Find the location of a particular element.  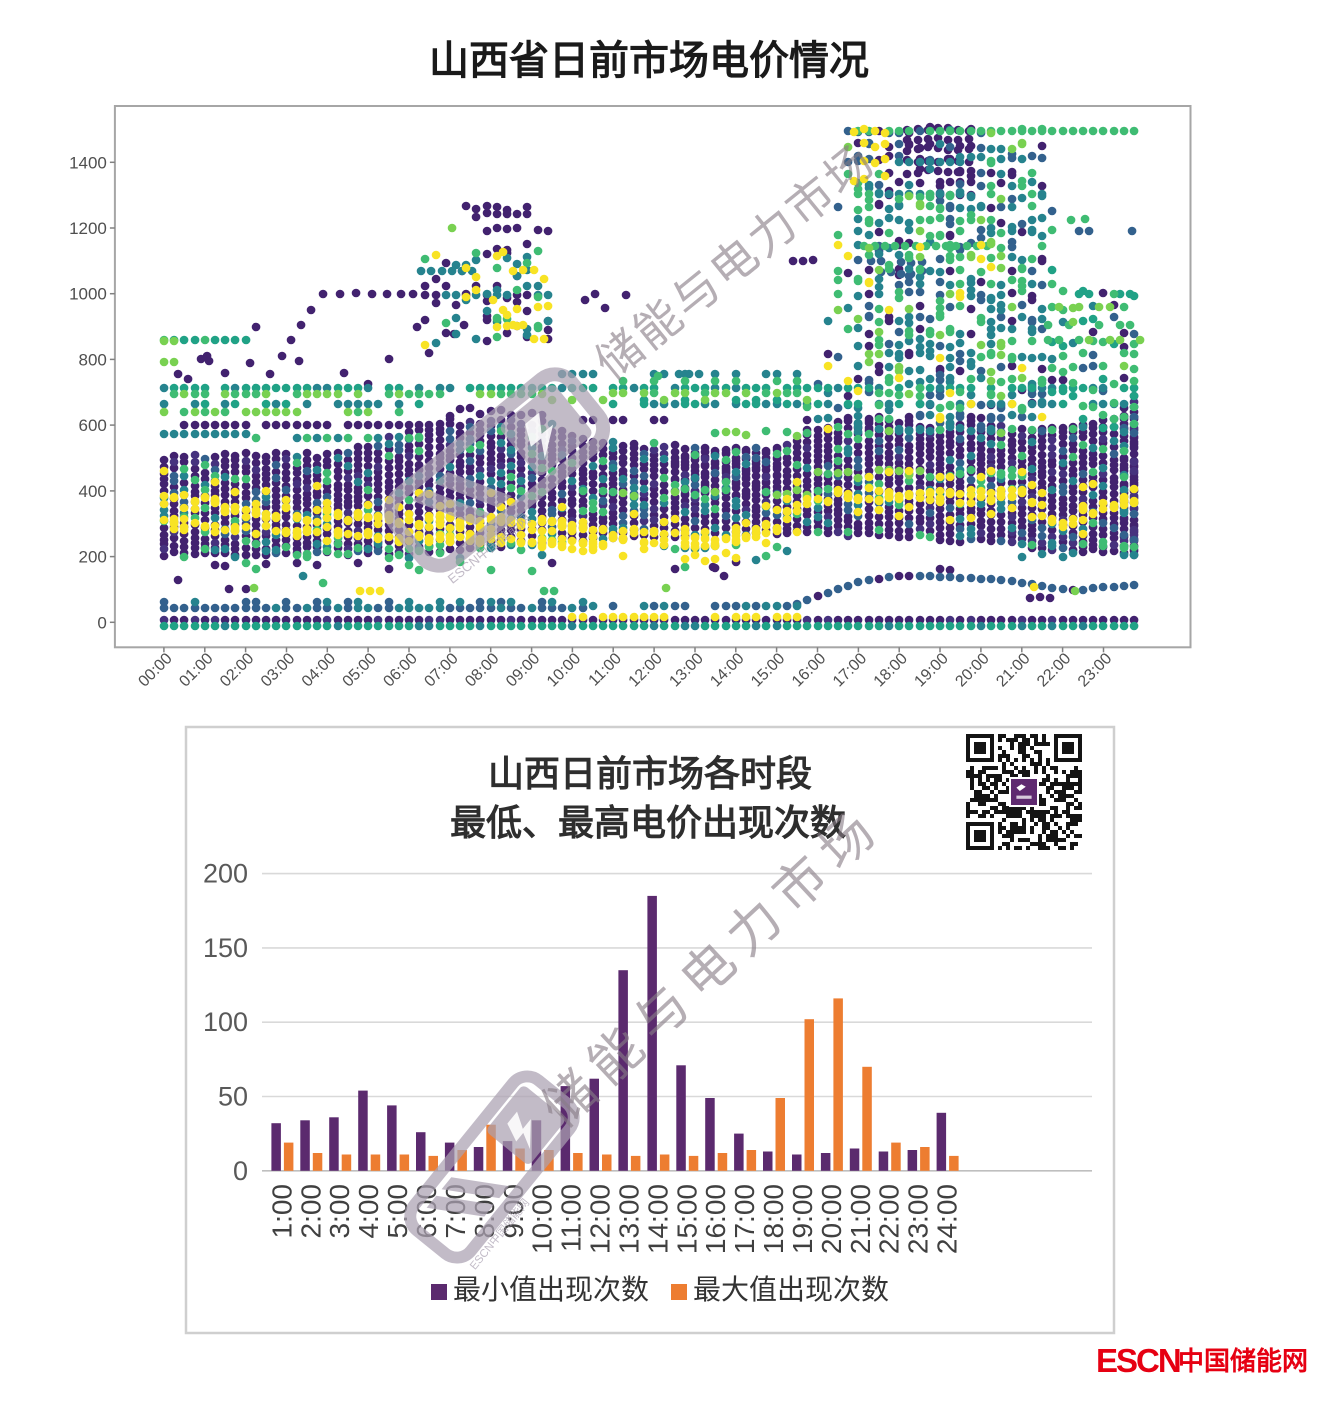

svg-text: 23:00 is located at coordinates (918, 1219).